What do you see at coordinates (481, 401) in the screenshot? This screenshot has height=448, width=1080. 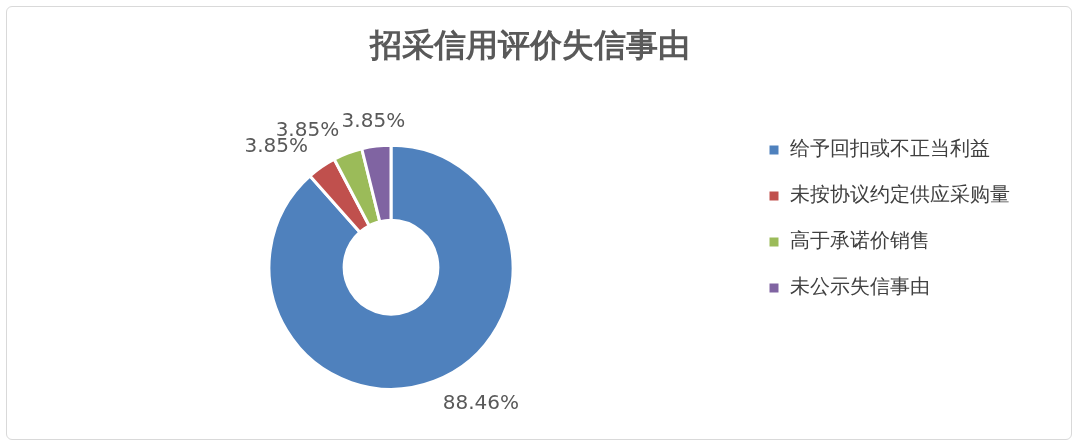 I see `data-label: 88.46%` at bounding box center [481, 401].